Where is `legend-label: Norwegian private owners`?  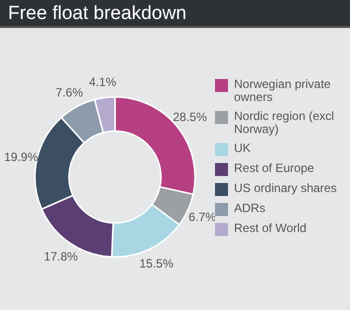
legend-label: Norwegian private owners is located at coordinates (283, 90).